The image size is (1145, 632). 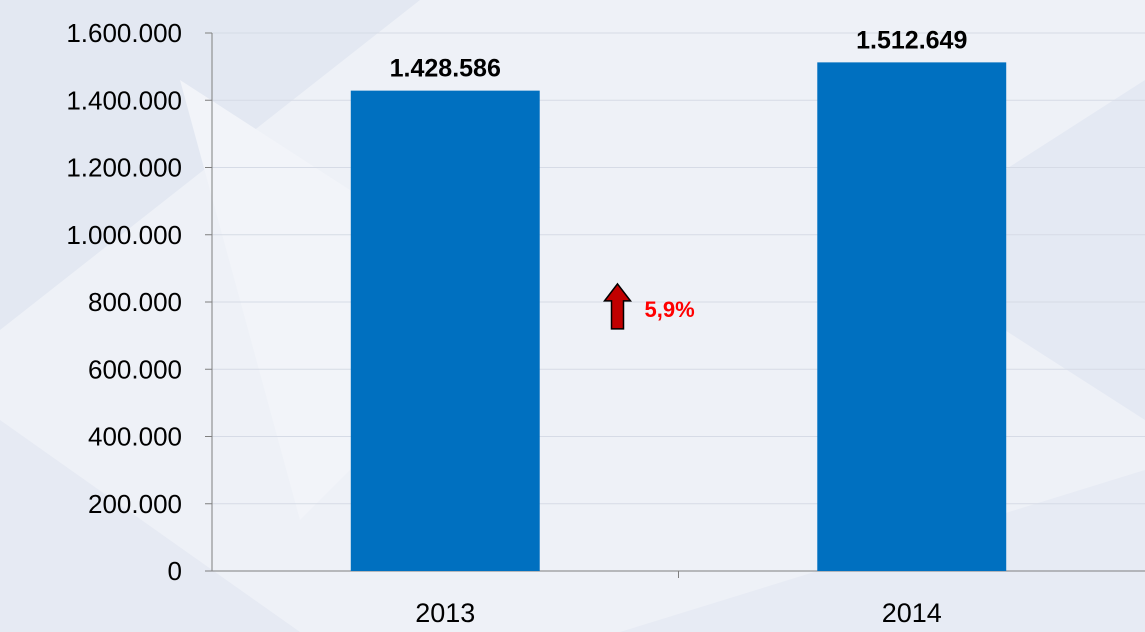 I want to click on y-tick-label: 1.200.000, so click(x=124, y=168).